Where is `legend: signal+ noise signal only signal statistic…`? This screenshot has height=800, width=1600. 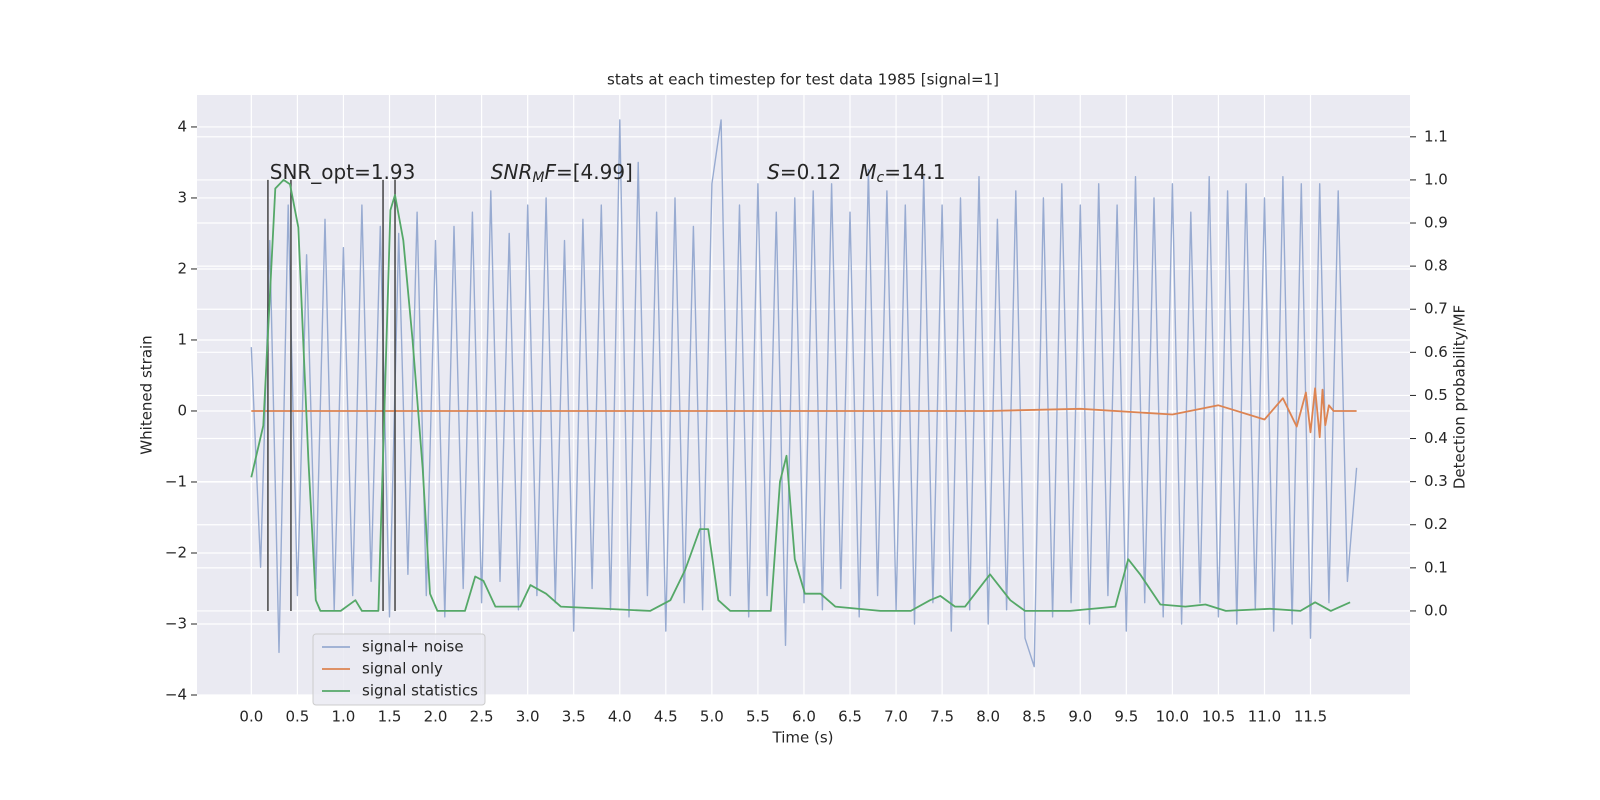
legend: signal+ noise signal only signal statistic… is located at coordinates (399, 669).